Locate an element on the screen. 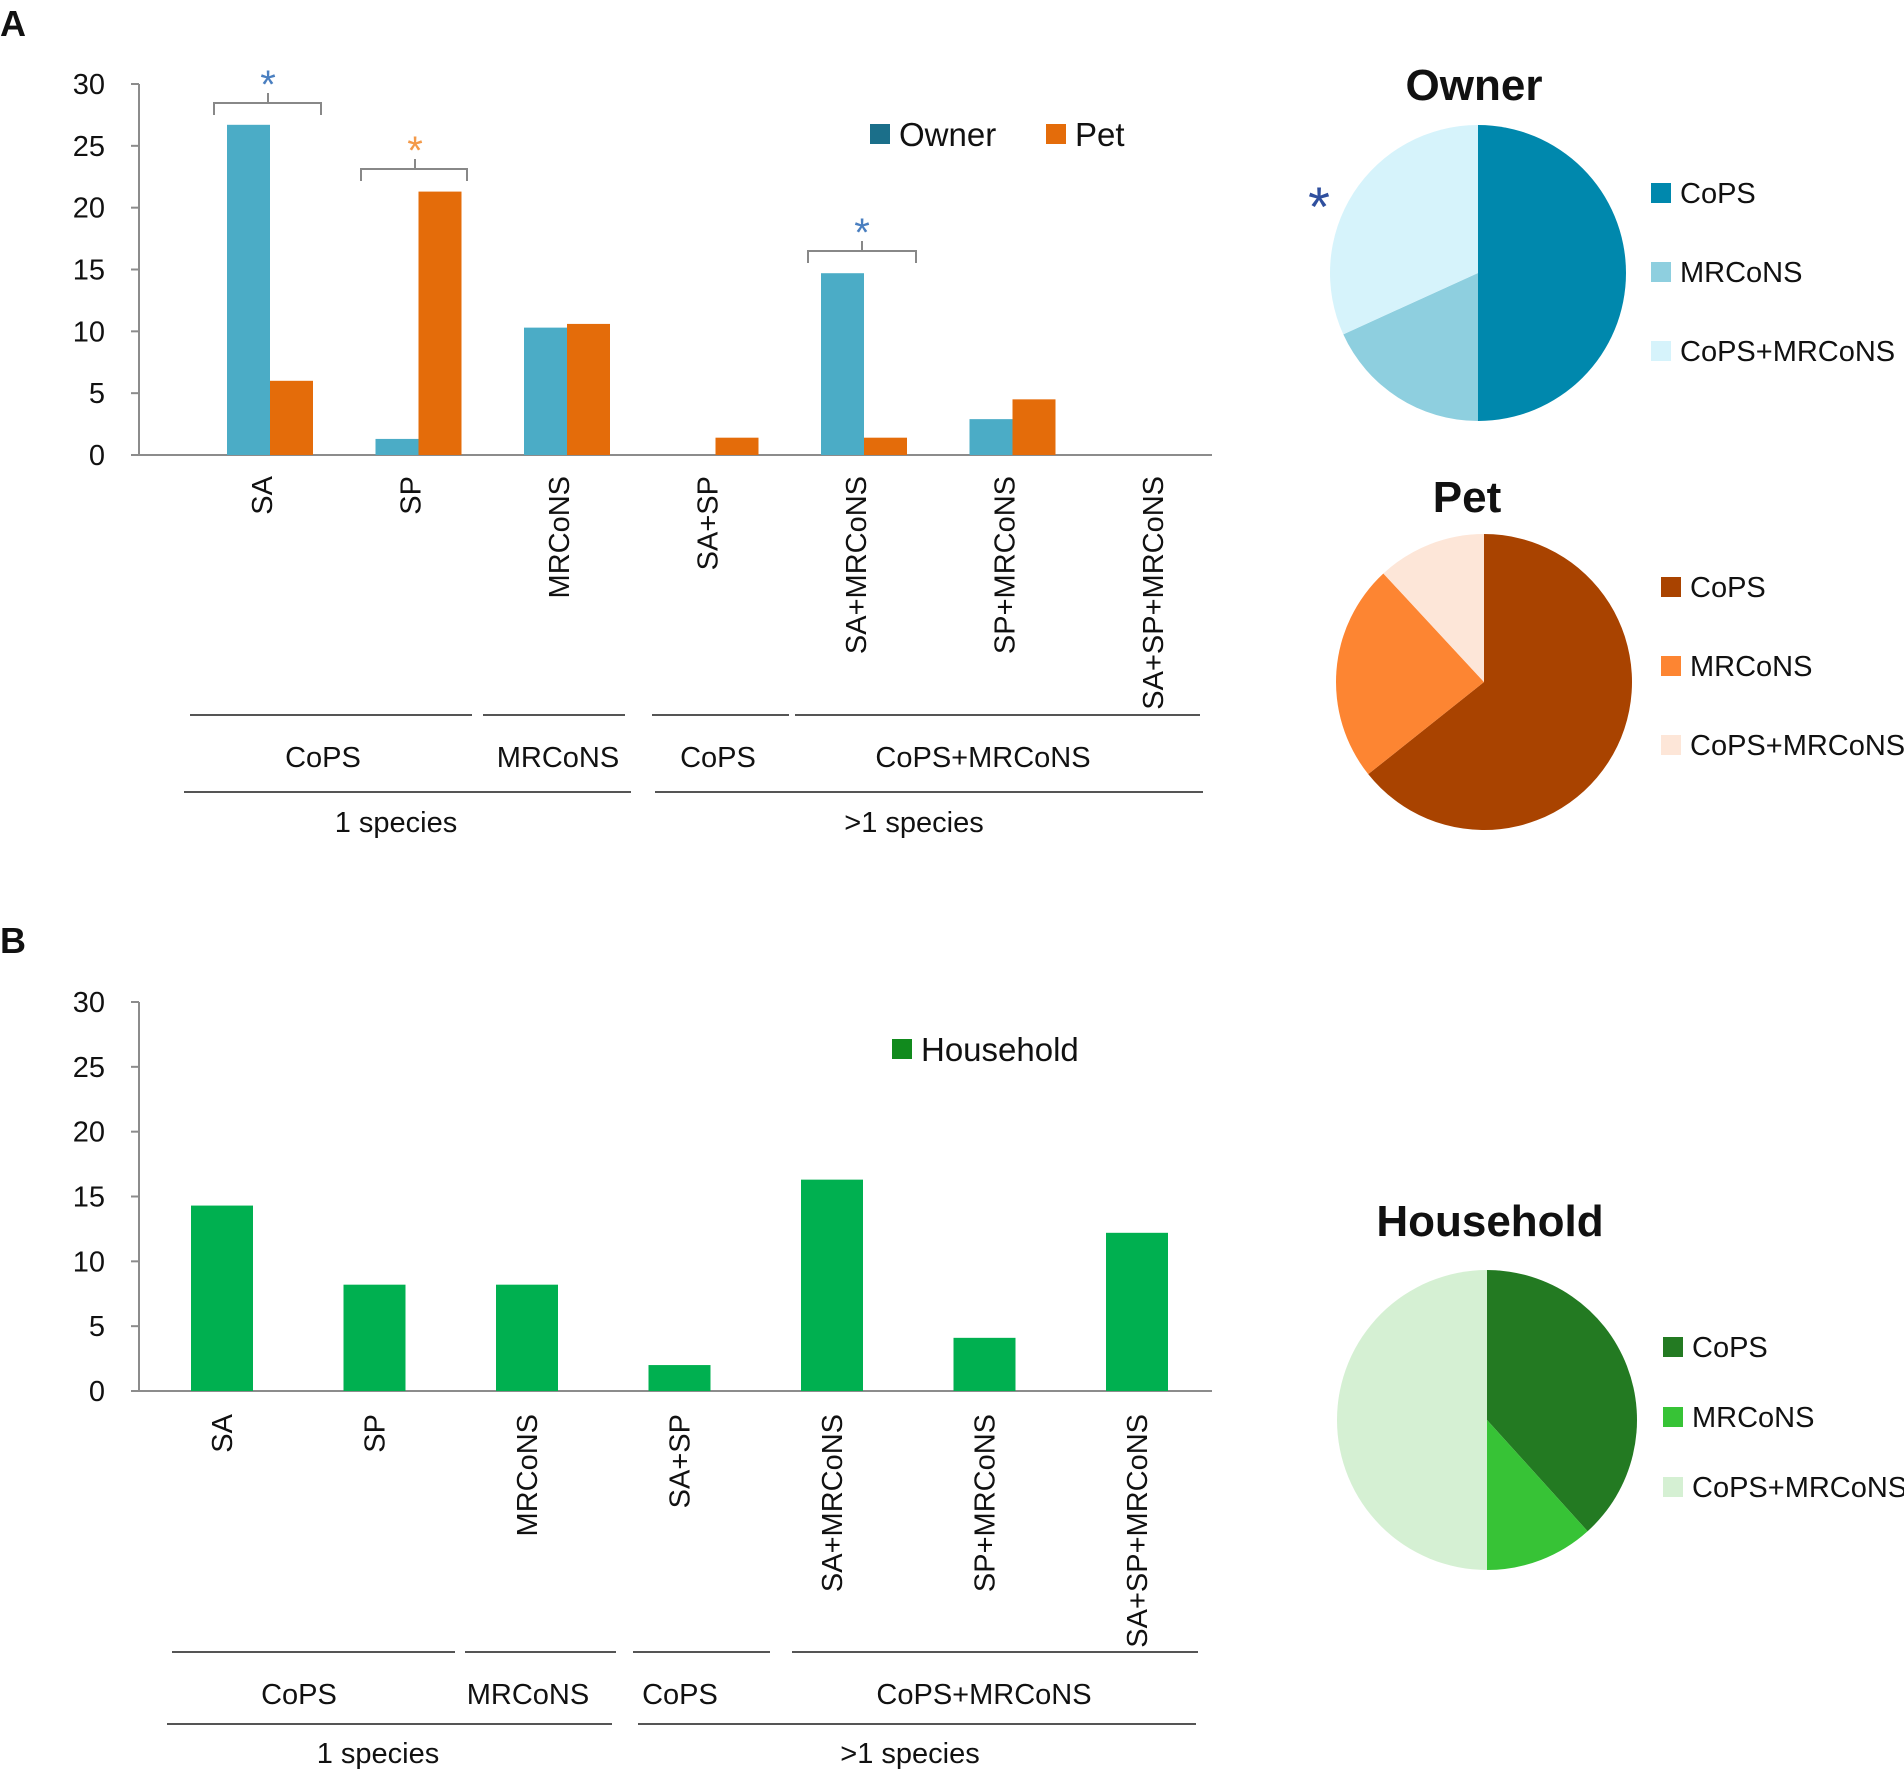 Image resolution: width=1904 pixels, height=1771 pixels. bar-household-sa-sp-mrcons is located at coordinates (1137, 1311).